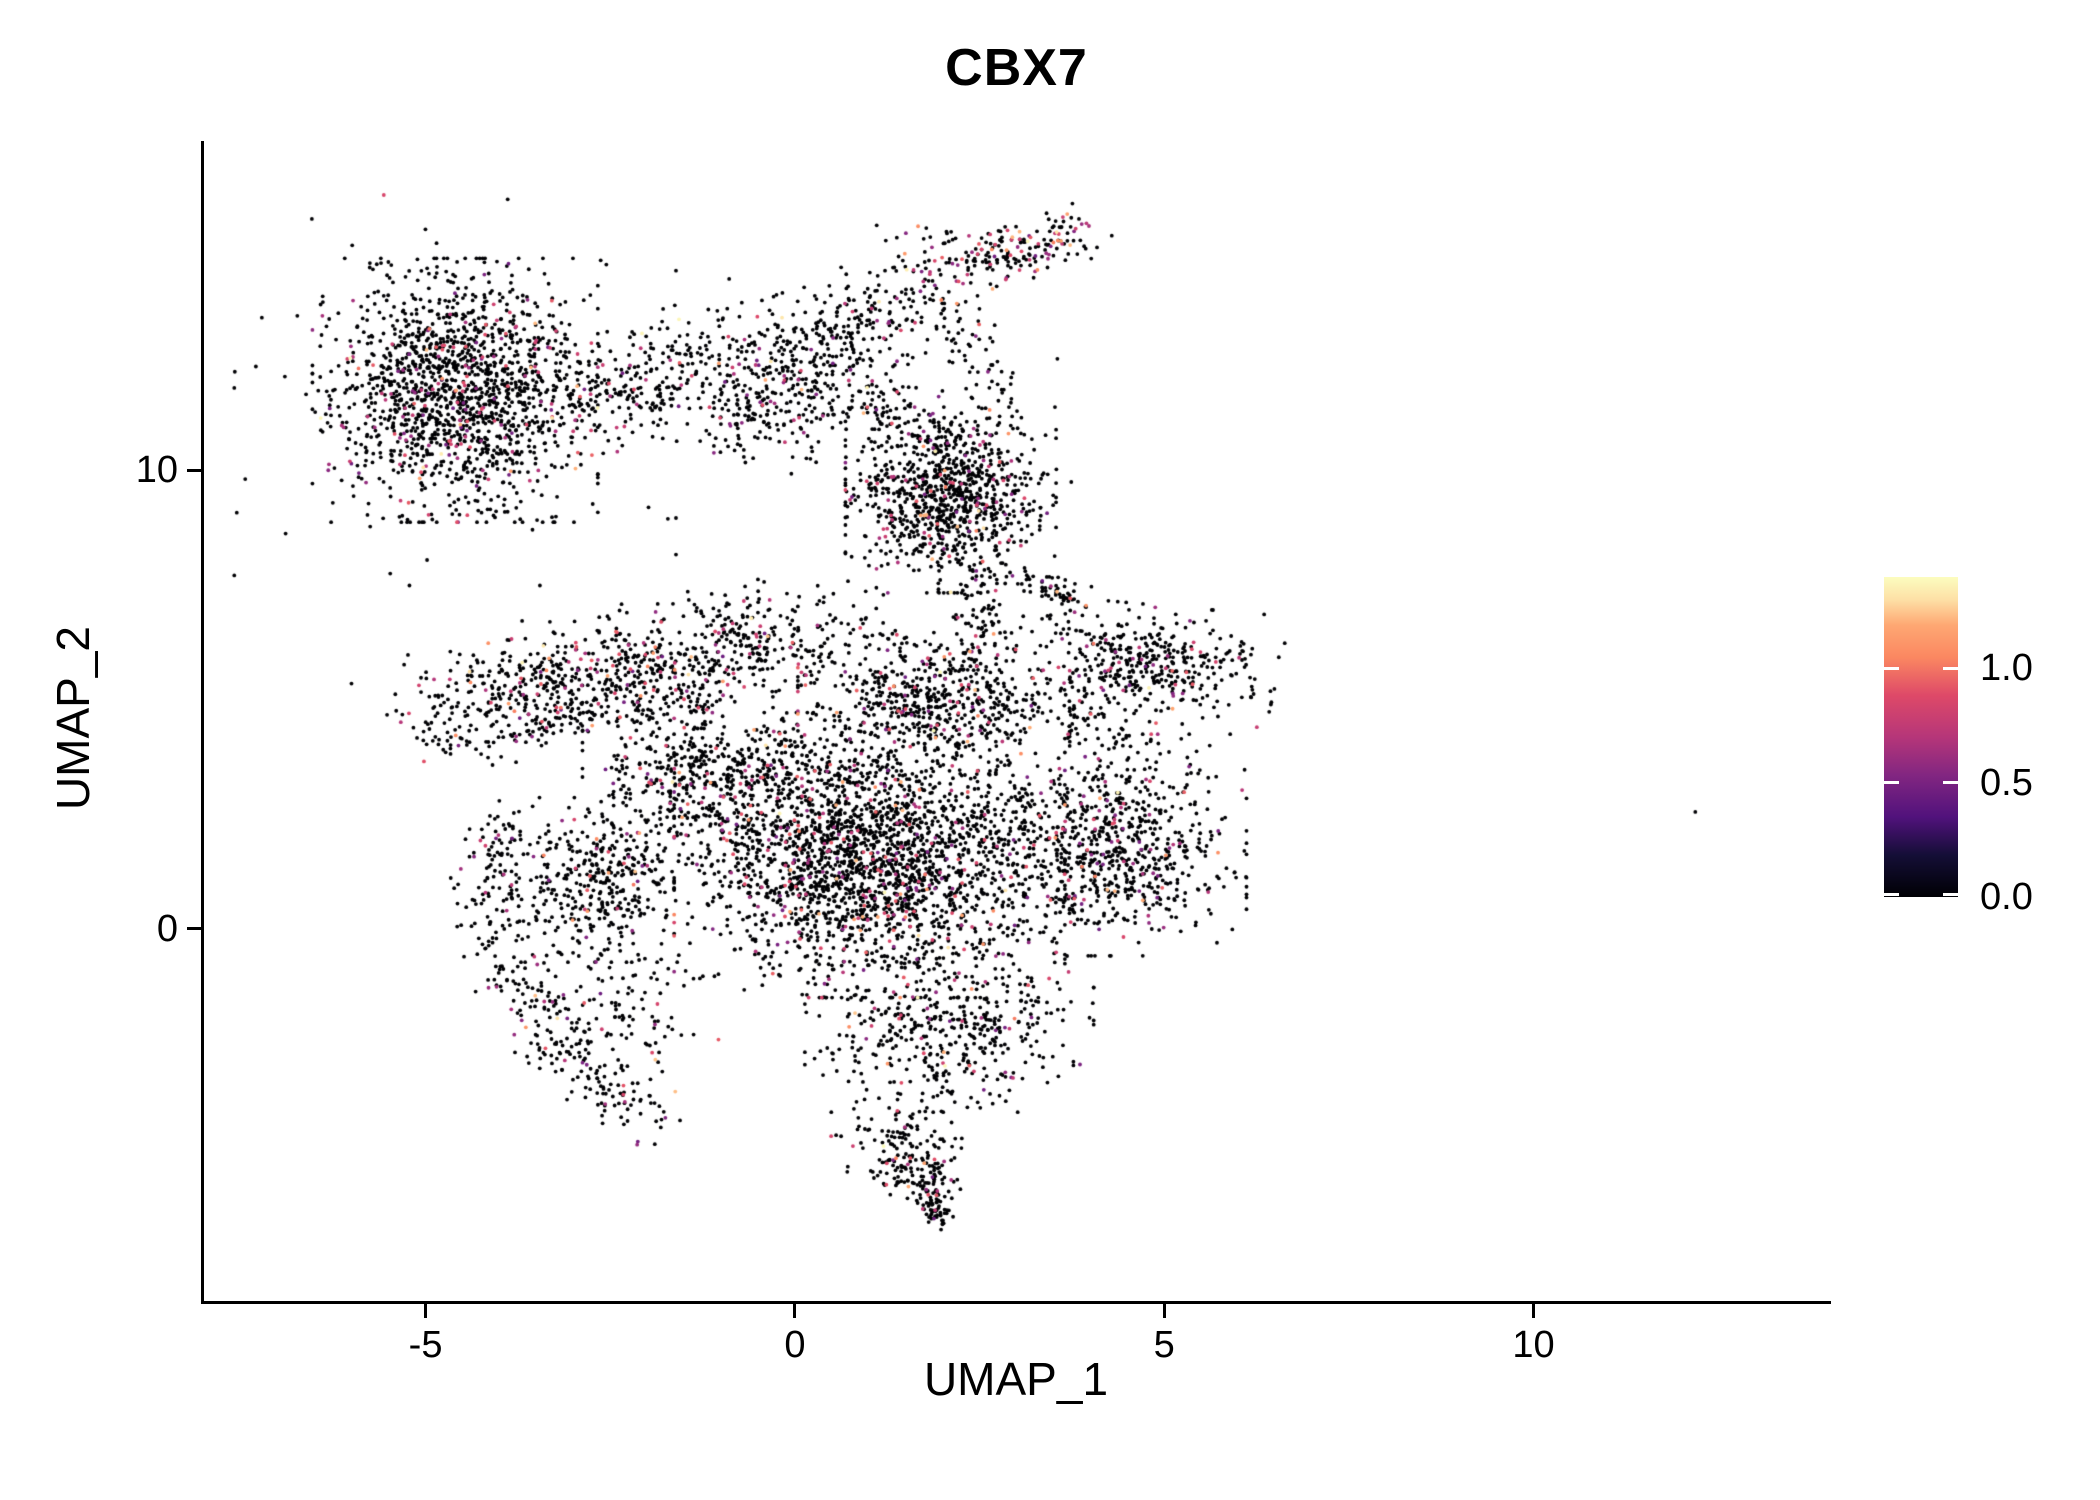  I want to click on y-tick-label: 0, so click(167, 928).